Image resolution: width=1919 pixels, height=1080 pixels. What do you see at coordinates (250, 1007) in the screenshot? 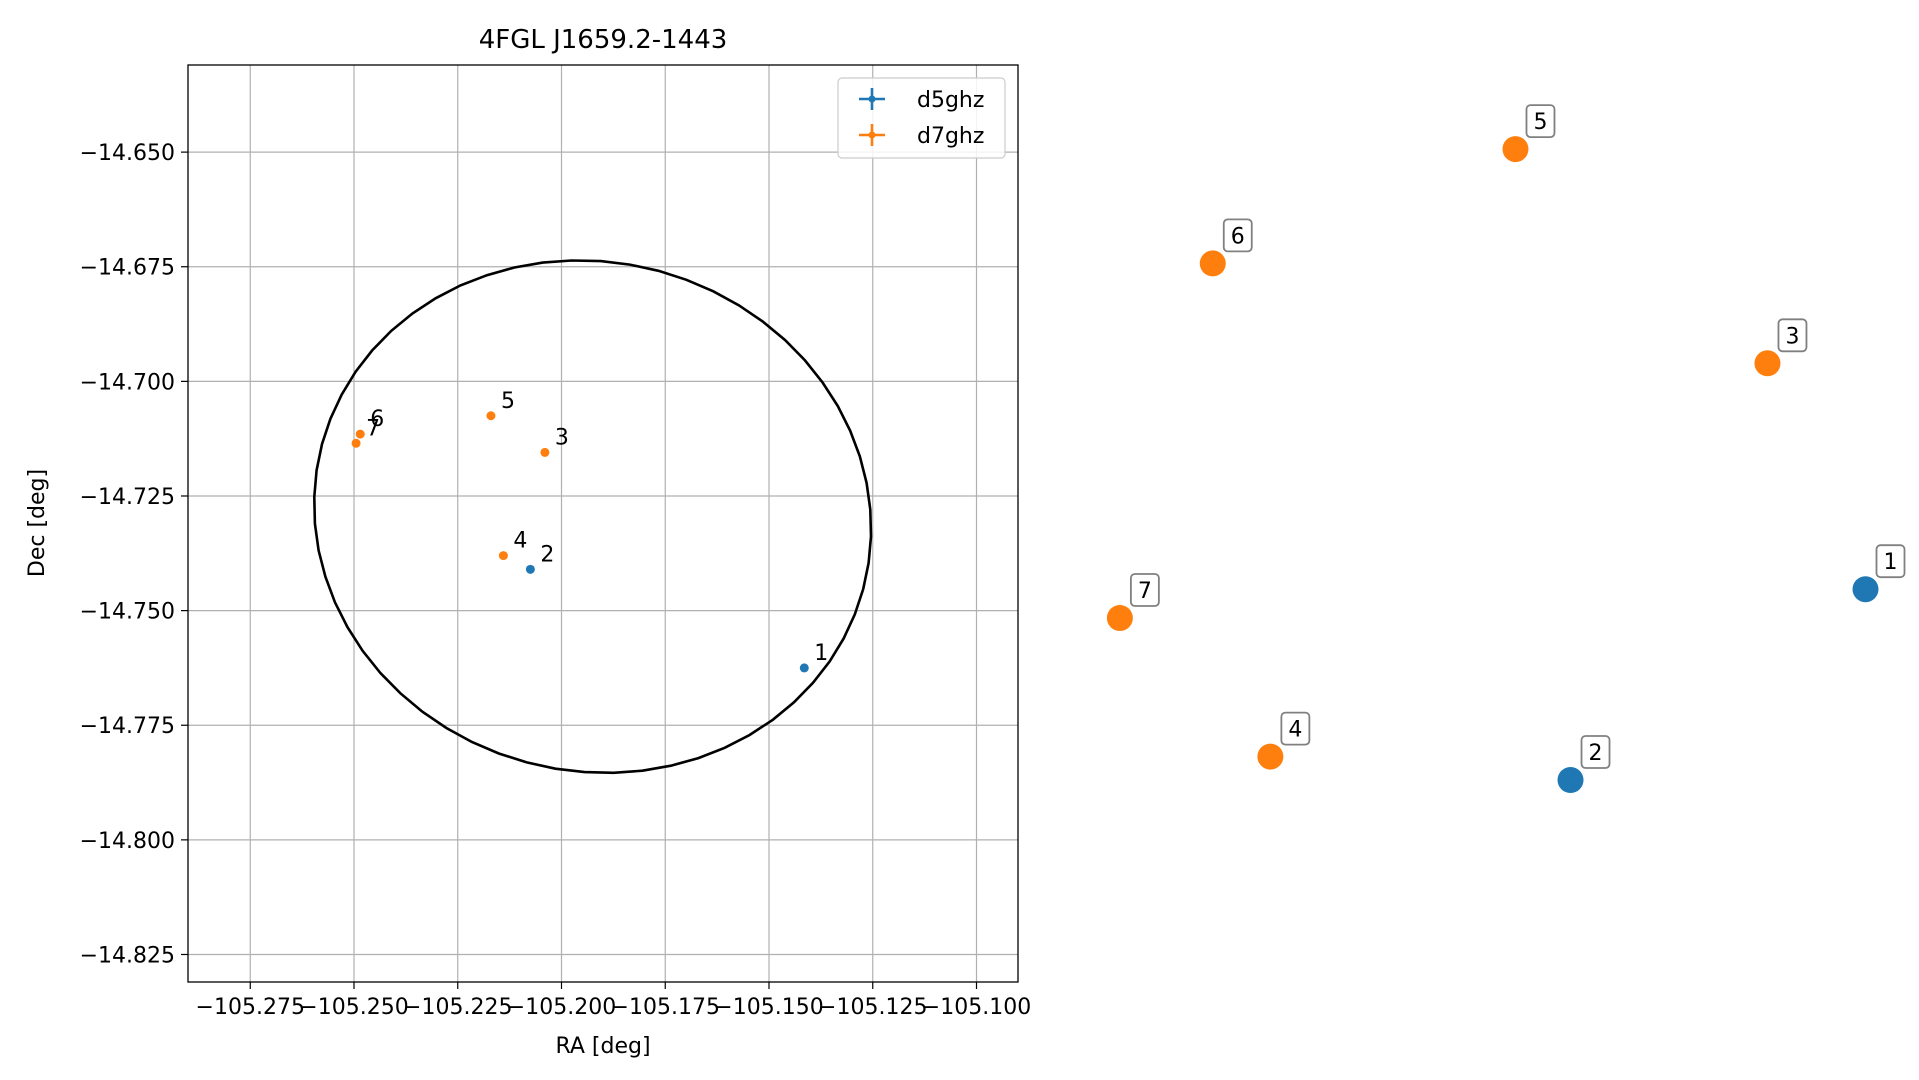
I see `x-tick-label: −105.275` at bounding box center [250, 1007].